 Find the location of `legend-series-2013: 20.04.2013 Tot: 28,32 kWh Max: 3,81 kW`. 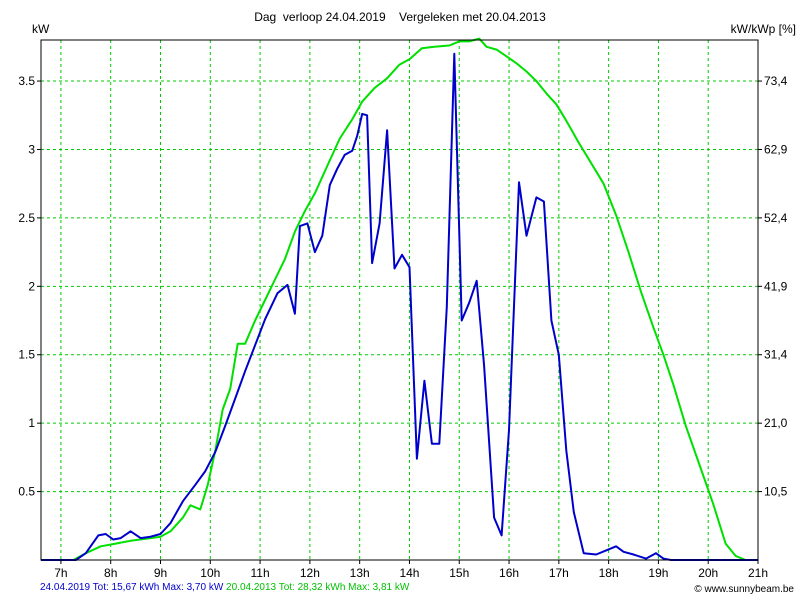

legend-series-2013: 20.04.2013 Tot: 28,32 kWh Max: 3,81 kW is located at coordinates (318, 587).